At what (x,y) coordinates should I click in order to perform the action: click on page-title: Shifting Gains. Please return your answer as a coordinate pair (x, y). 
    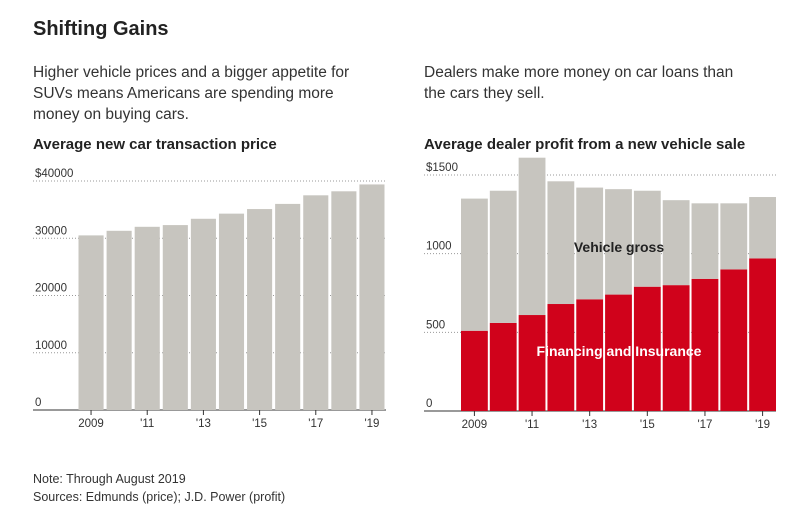
    Looking at the image, I should click on (101, 29).